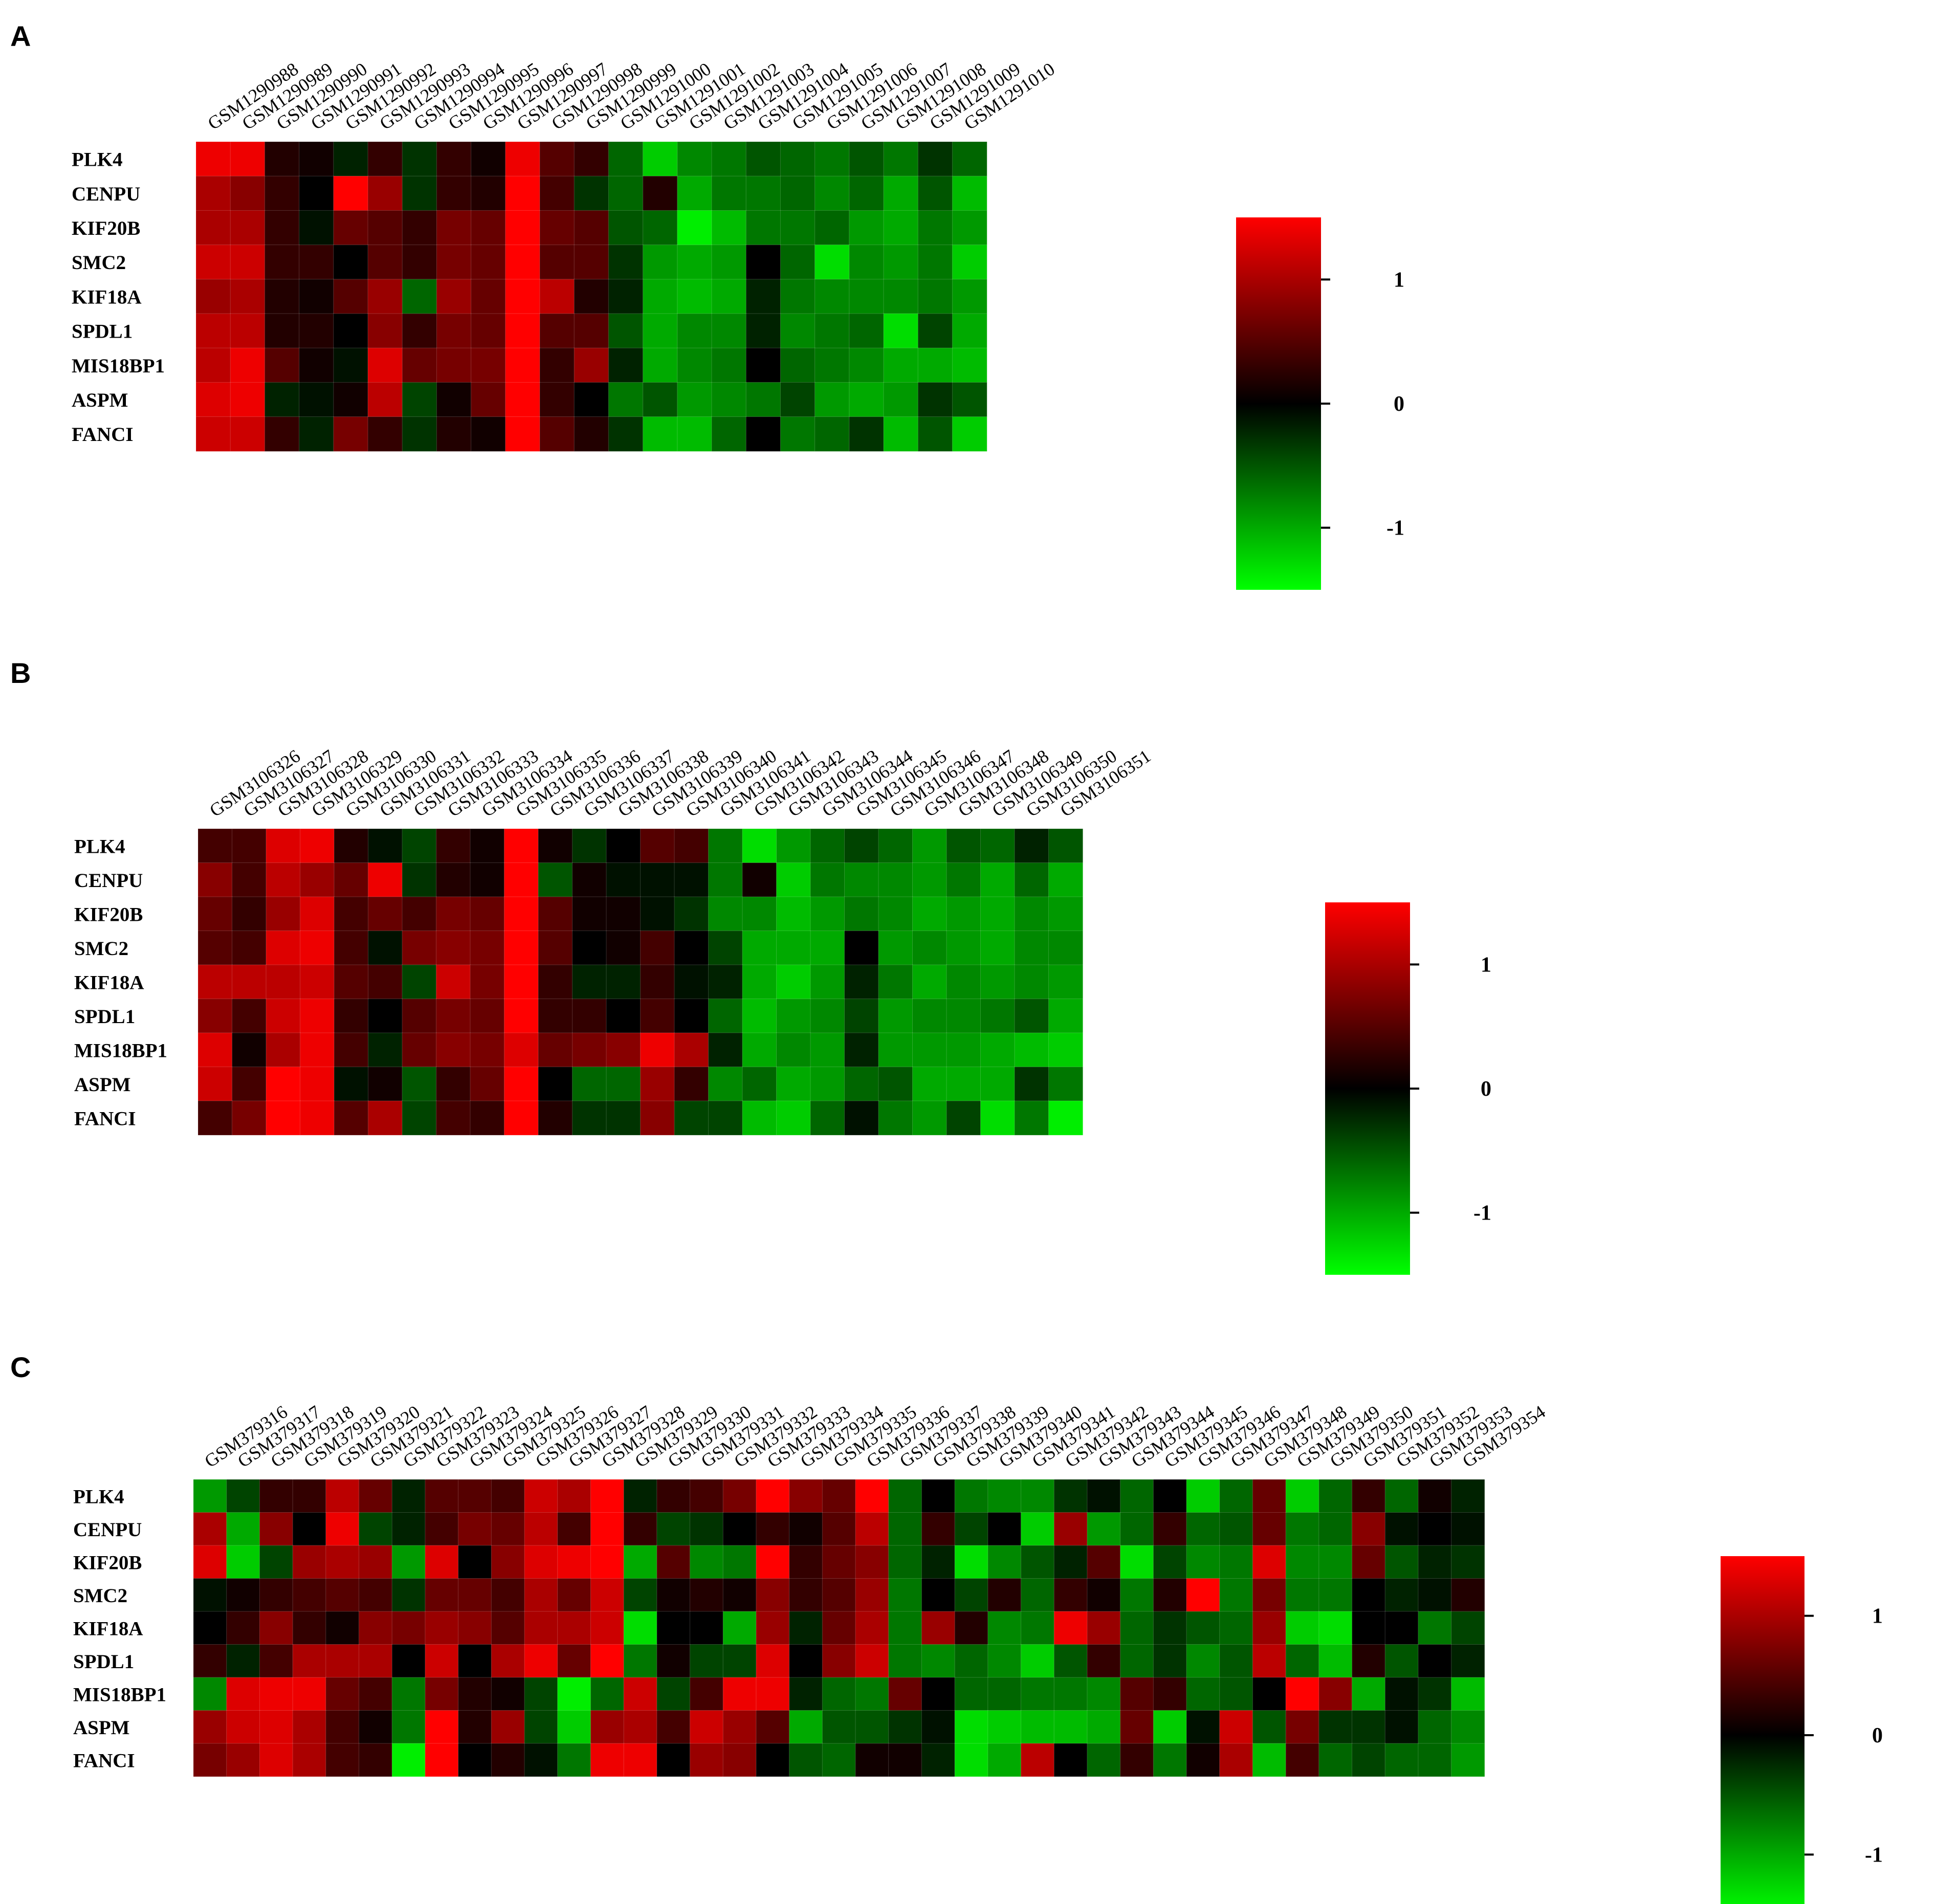  I want to click on row-label: SMC2, so click(100, 1596).